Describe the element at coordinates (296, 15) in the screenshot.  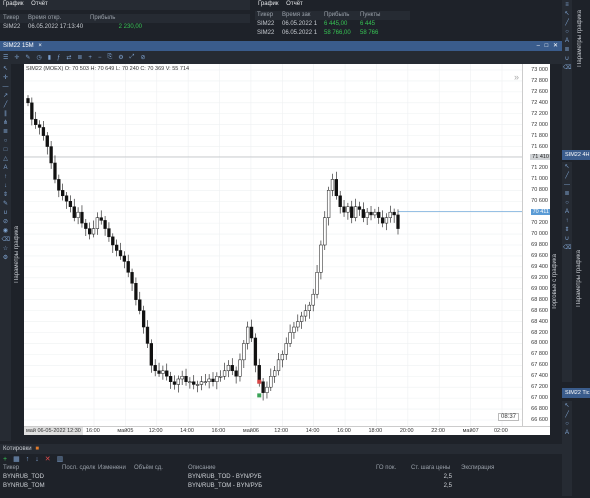
I see `col-close-time: Время зак` at that location.